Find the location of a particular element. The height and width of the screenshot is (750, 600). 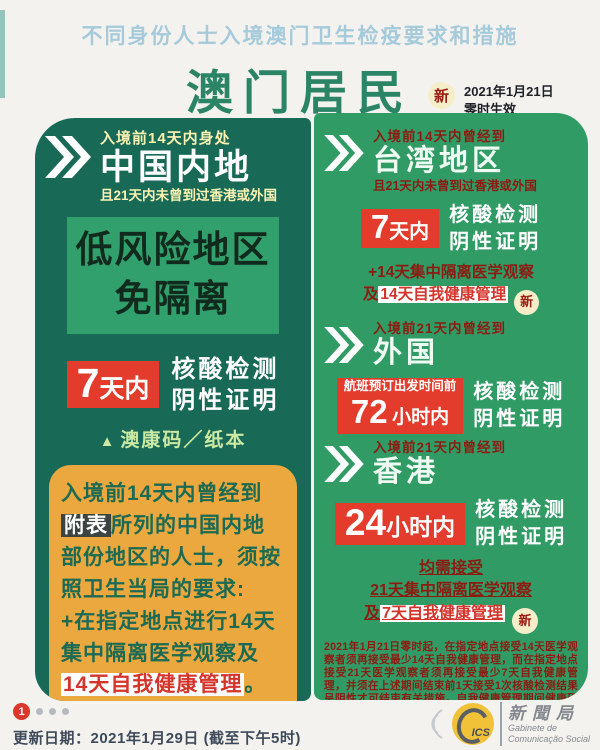

hongkong-region-title: 香港 is located at coordinates (406, 471).